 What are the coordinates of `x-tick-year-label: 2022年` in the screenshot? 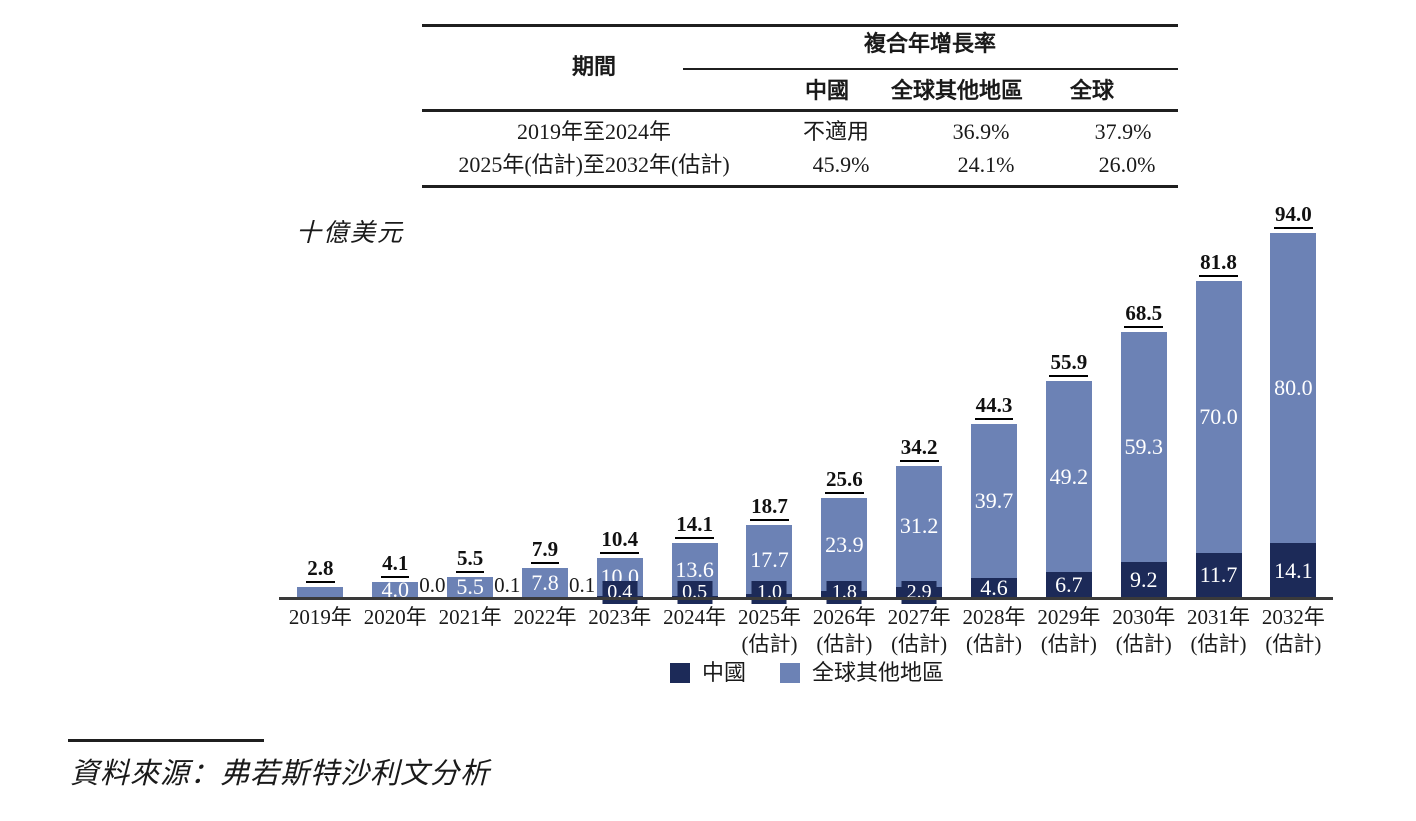 It's located at (545, 617).